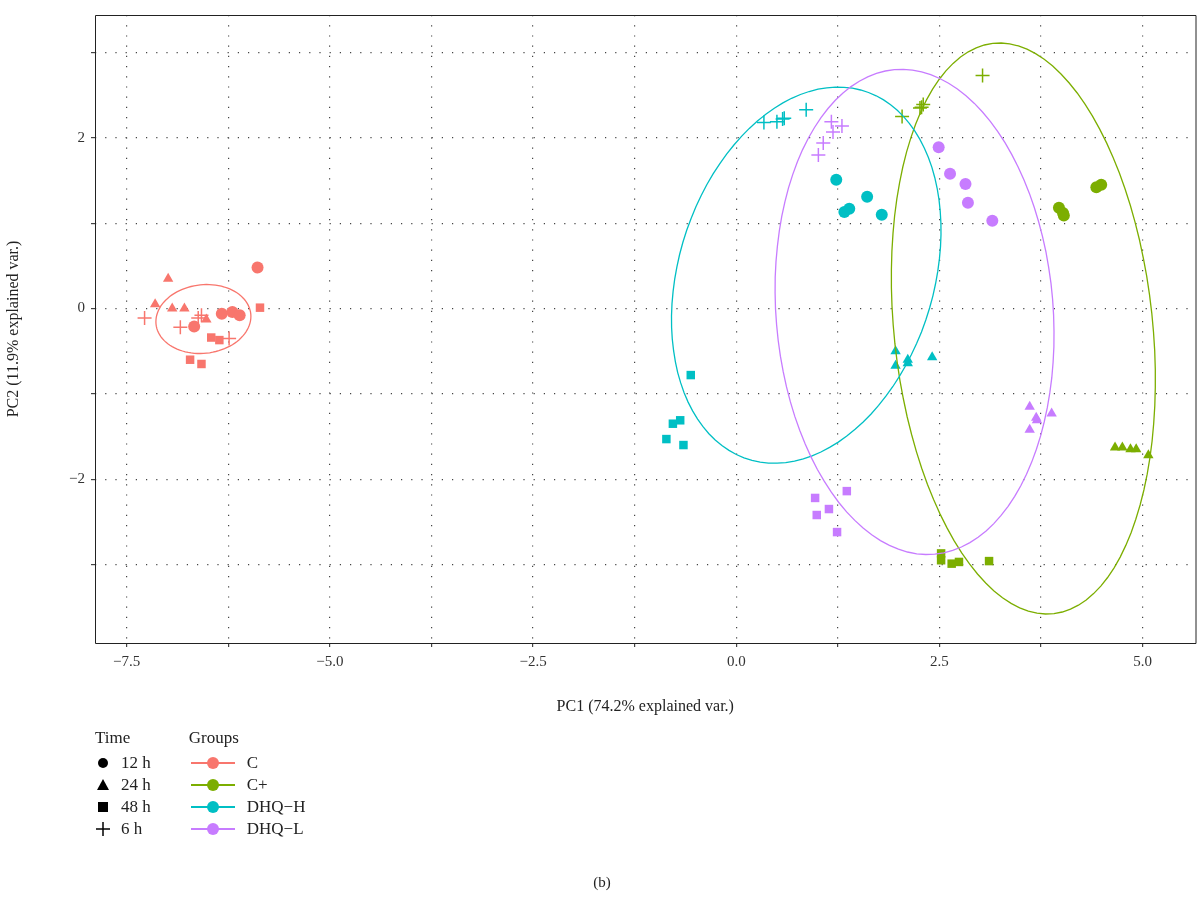  What do you see at coordinates (113, 737) in the screenshot?
I see `text: Time` at bounding box center [113, 737].